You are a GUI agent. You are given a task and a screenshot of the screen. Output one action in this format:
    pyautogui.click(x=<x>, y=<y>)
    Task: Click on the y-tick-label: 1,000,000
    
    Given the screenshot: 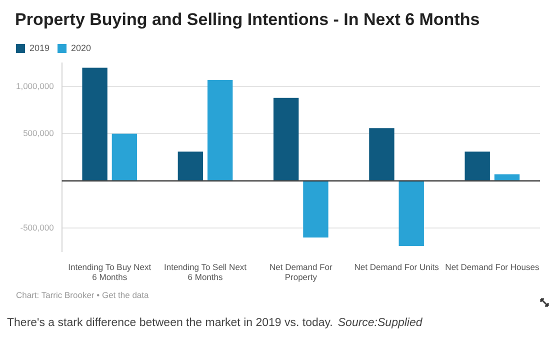 What is the action you would take?
    pyautogui.click(x=35, y=85)
    